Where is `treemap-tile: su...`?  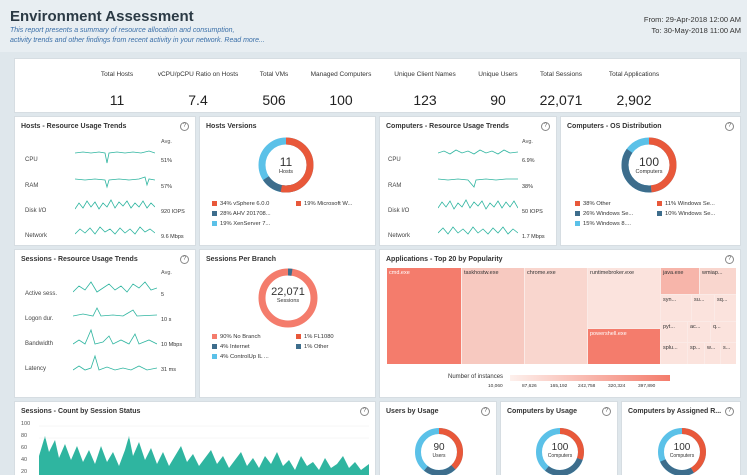
treemap-tile: su... is located at coordinates (703, 308).